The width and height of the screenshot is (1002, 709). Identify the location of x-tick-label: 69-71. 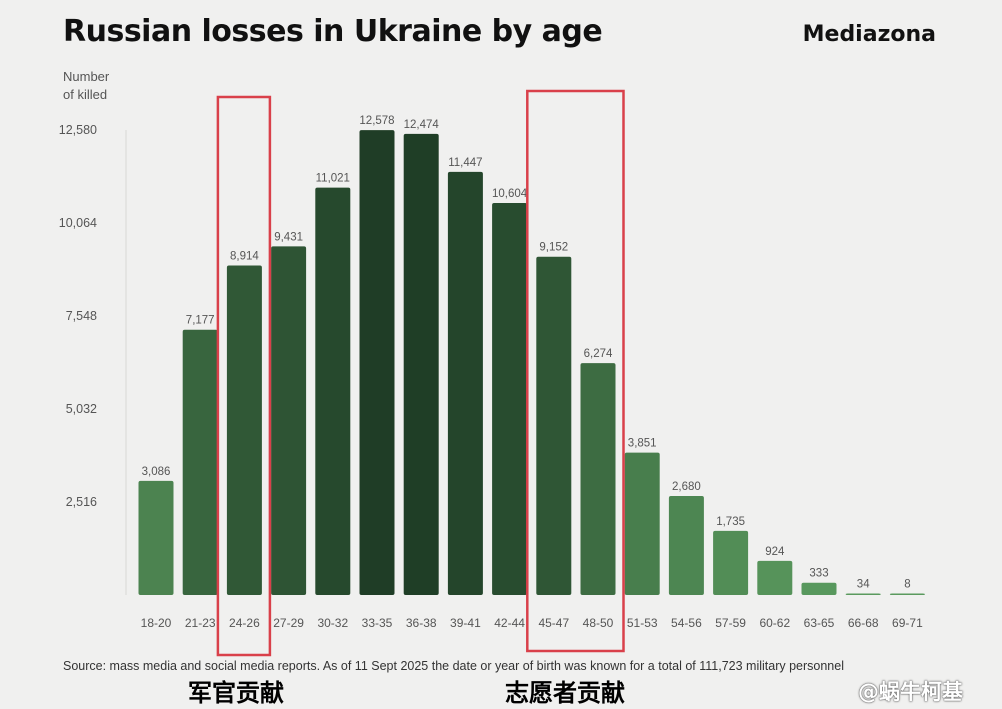
(907, 623).